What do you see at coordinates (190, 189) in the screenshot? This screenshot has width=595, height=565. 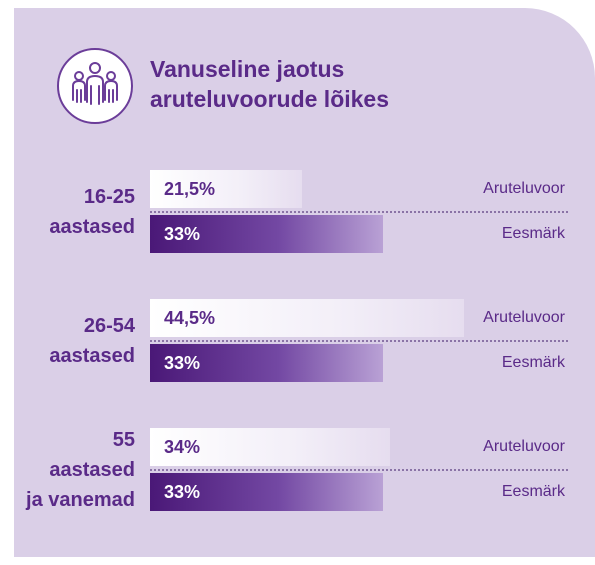 I see `value-label: 21,5%` at bounding box center [190, 189].